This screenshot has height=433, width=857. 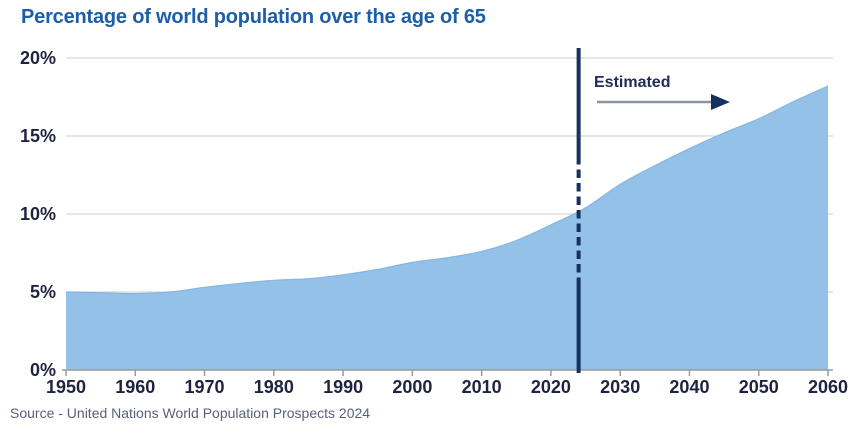 What do you see at coordinates (551, 387) in the screenshot?
I see `x-tick-label: 2020` at bounding box center [551, 387].